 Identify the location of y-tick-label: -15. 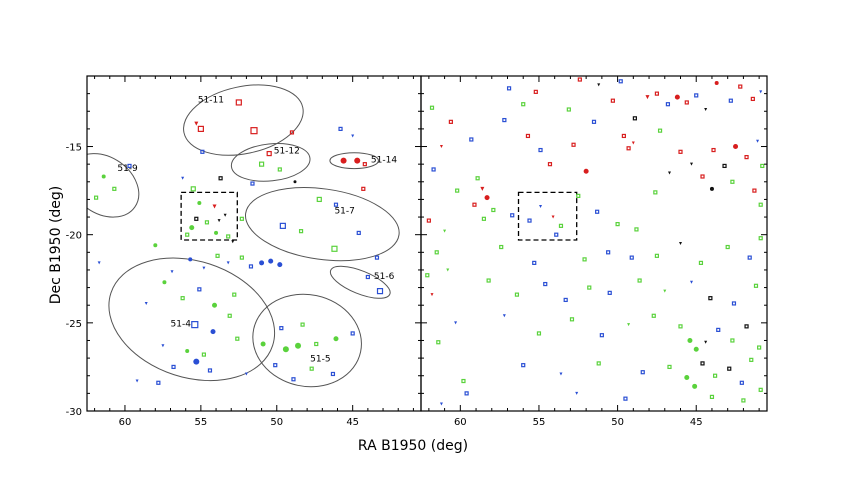
(74, 148).